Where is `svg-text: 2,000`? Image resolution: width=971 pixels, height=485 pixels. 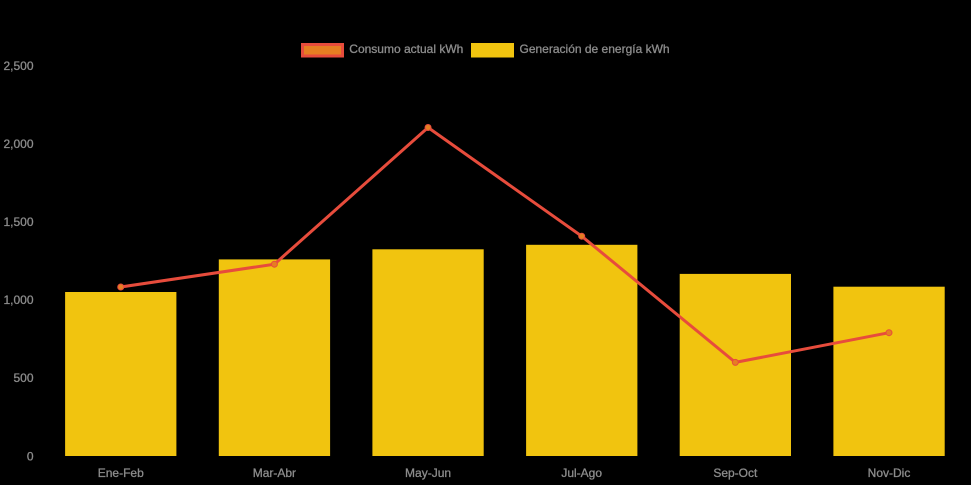
svg-text: 2,000 is located at coordinates (18, 144).